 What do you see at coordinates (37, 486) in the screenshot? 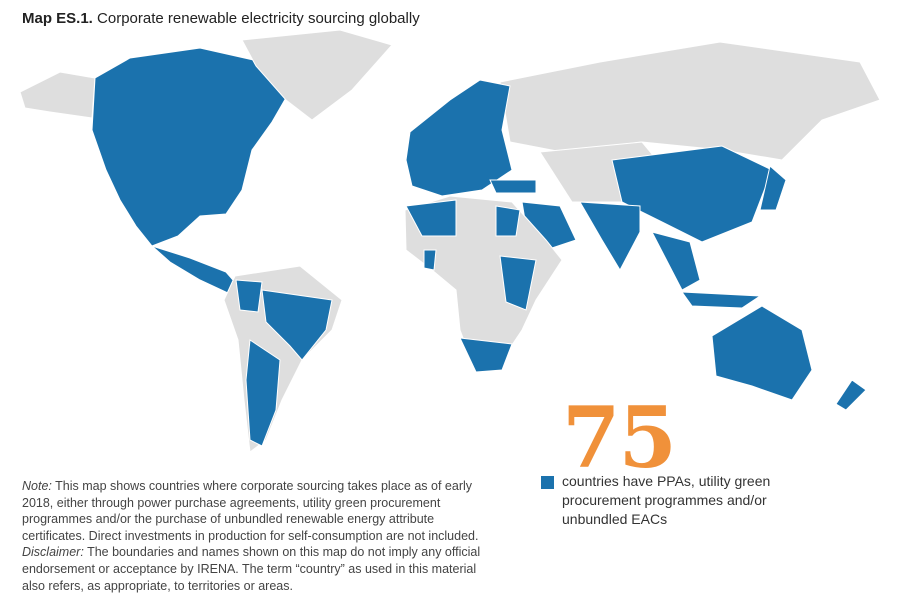
I see `note-label: Note:` at bounding box center [37, 486].